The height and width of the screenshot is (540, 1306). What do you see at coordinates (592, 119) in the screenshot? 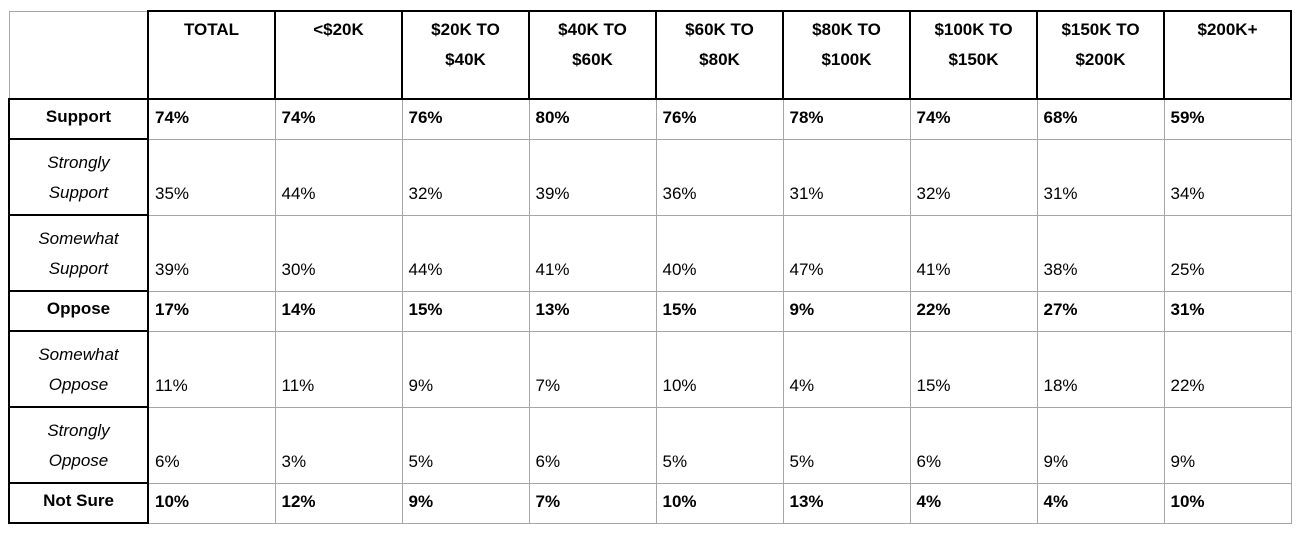
I see `value-cell: 80%` at bounding box center [592, 119].